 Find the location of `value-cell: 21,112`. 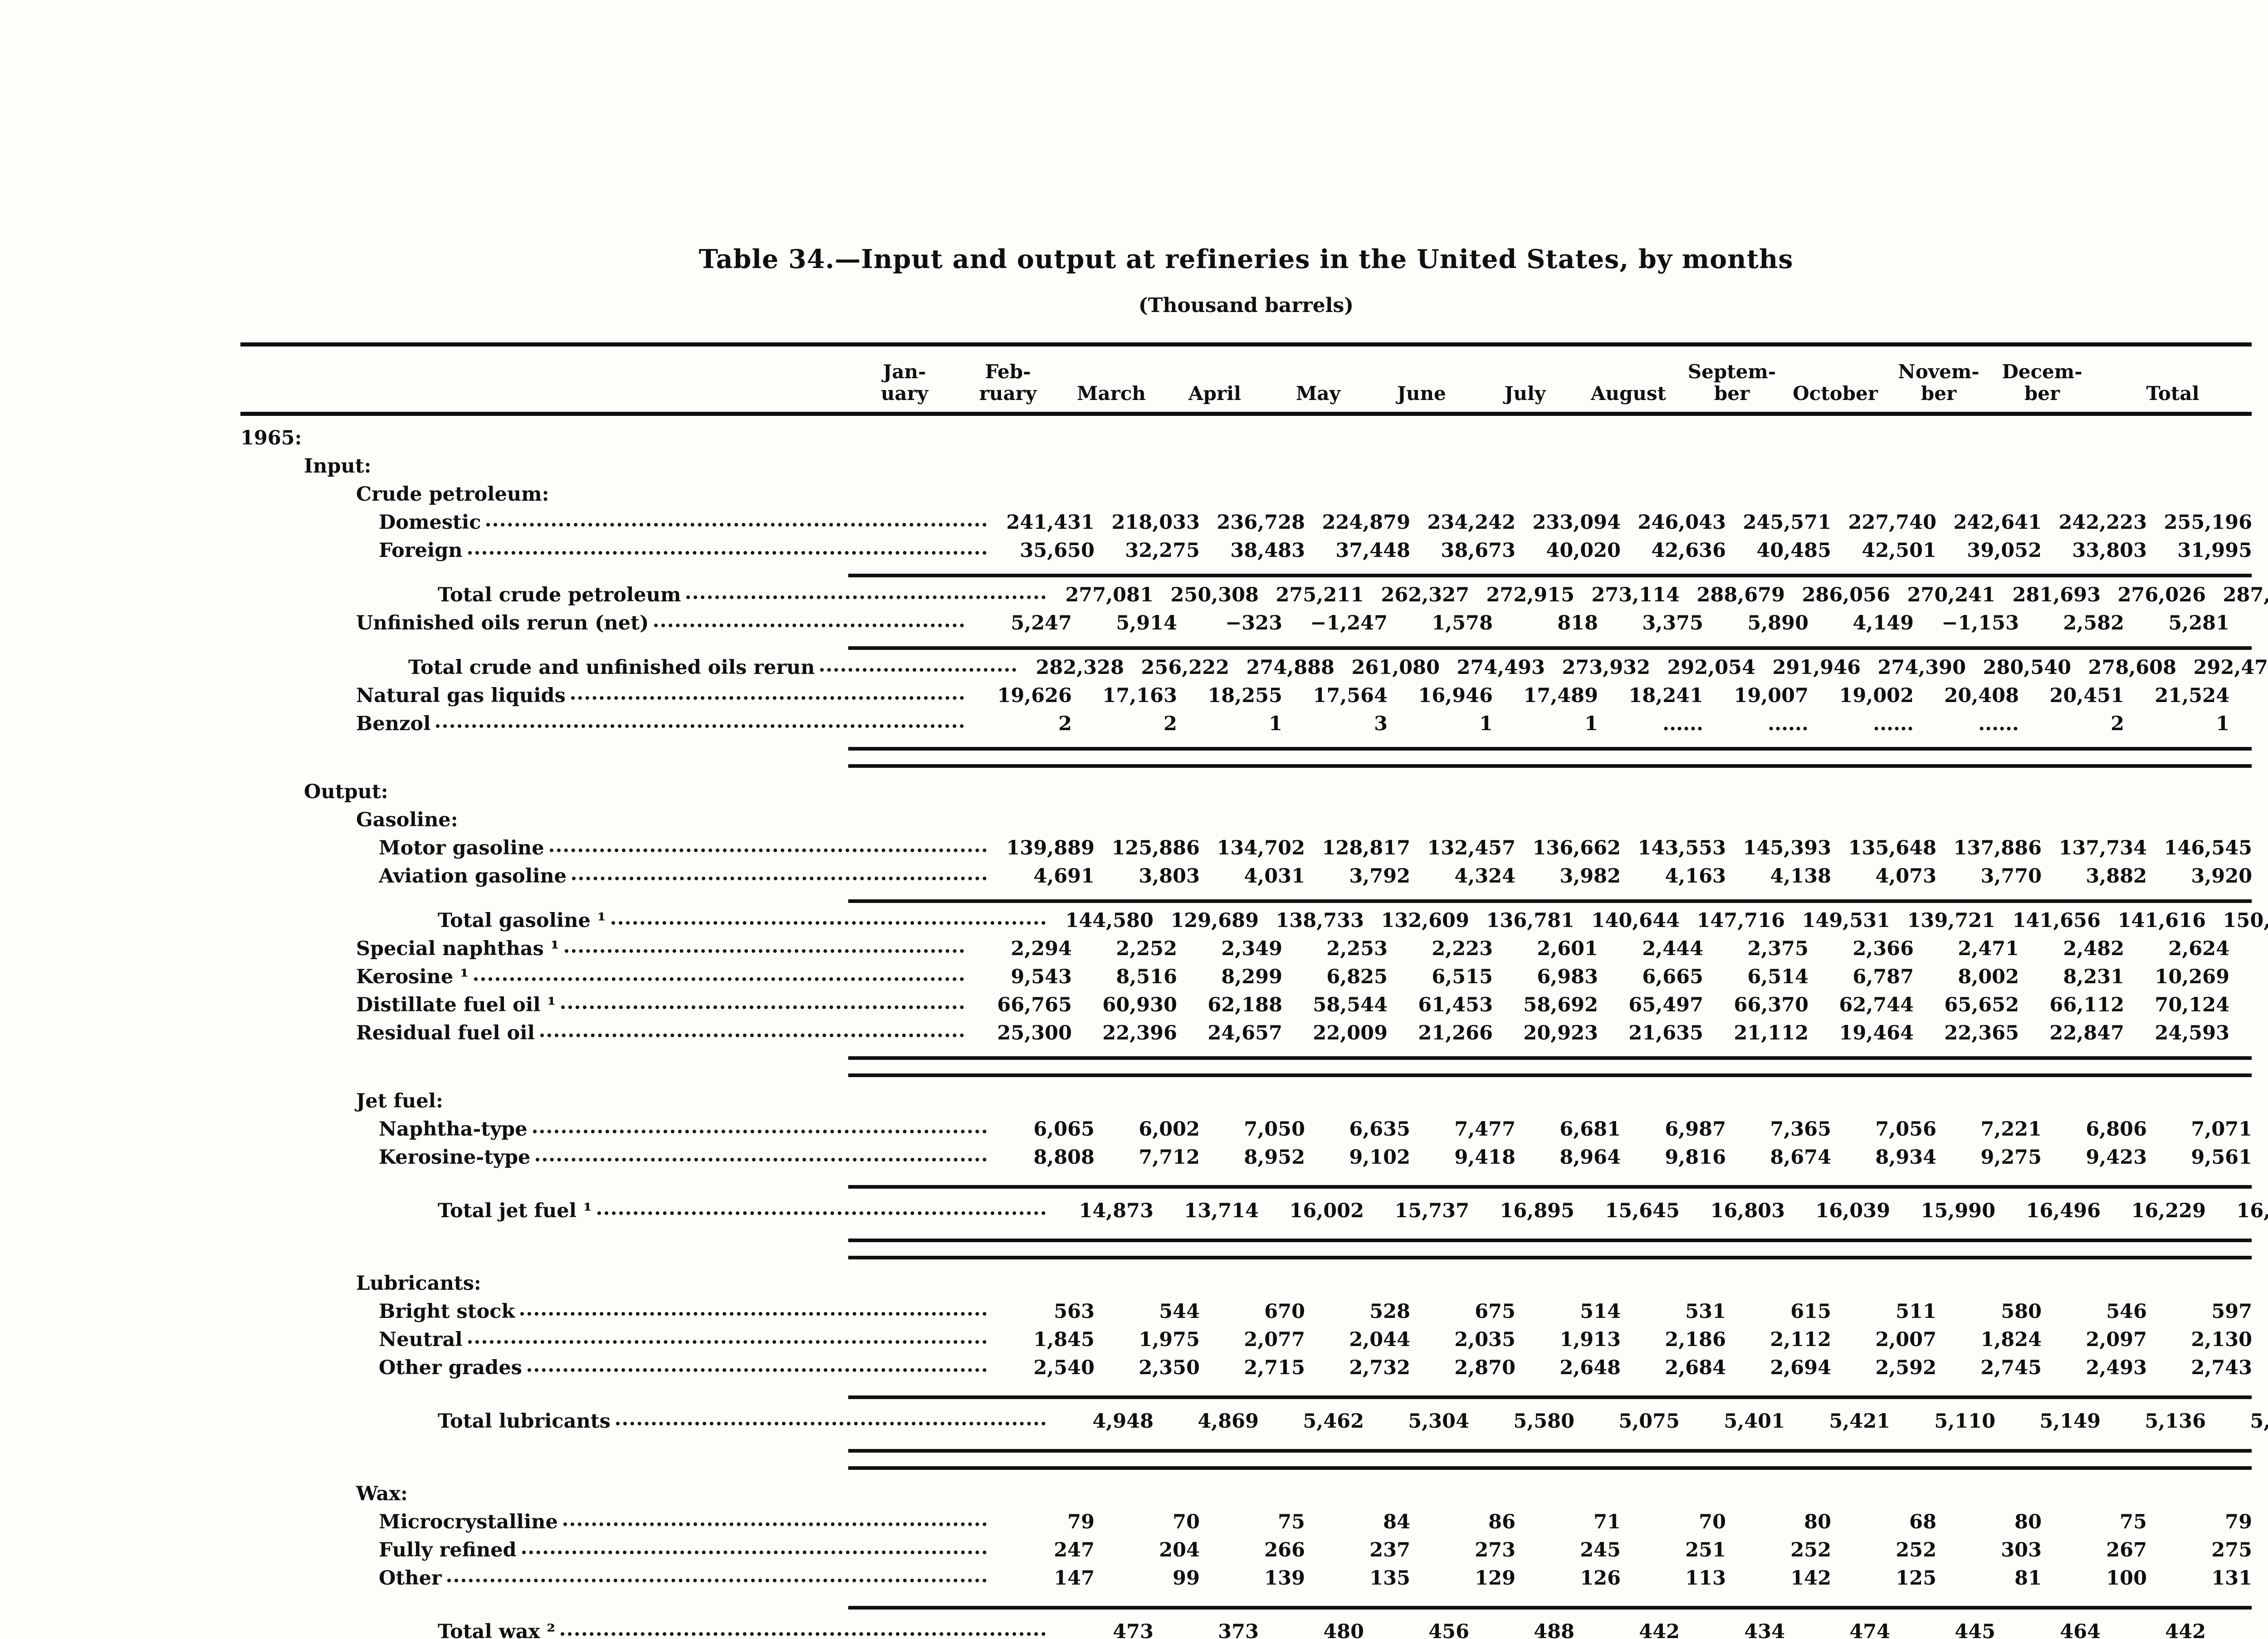

value-cell: 21,112 is located at coordinates (1771, 1033).